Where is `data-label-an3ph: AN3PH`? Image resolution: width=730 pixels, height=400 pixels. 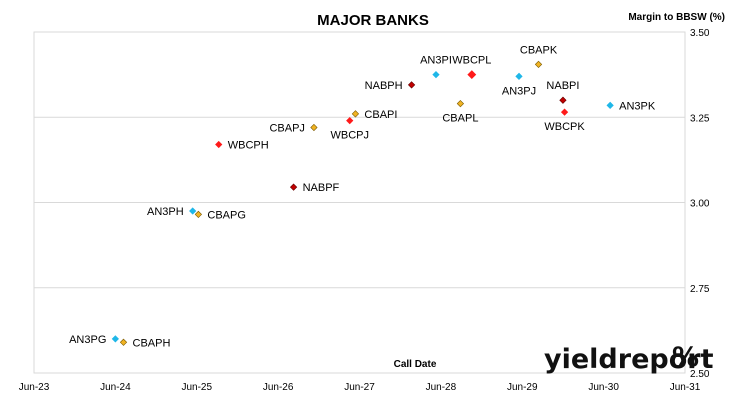
data-label-an3ph: AN3PH is located at coordinates (165, 212).